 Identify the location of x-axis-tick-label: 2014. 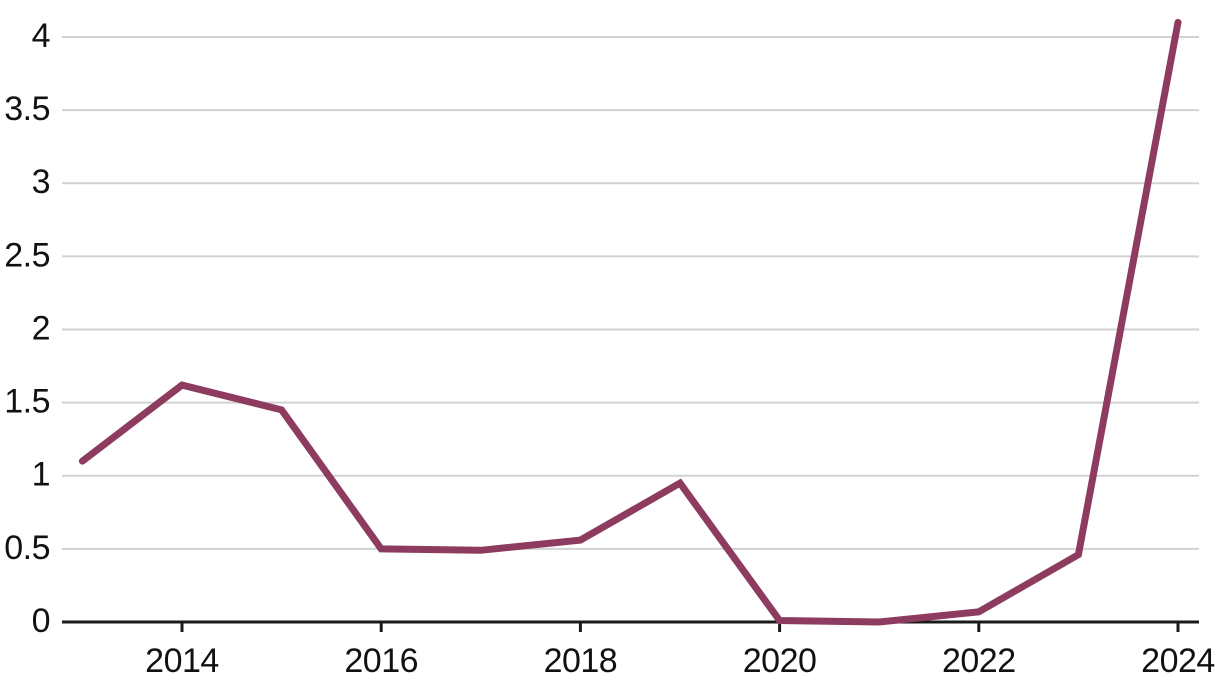
(182, 661).